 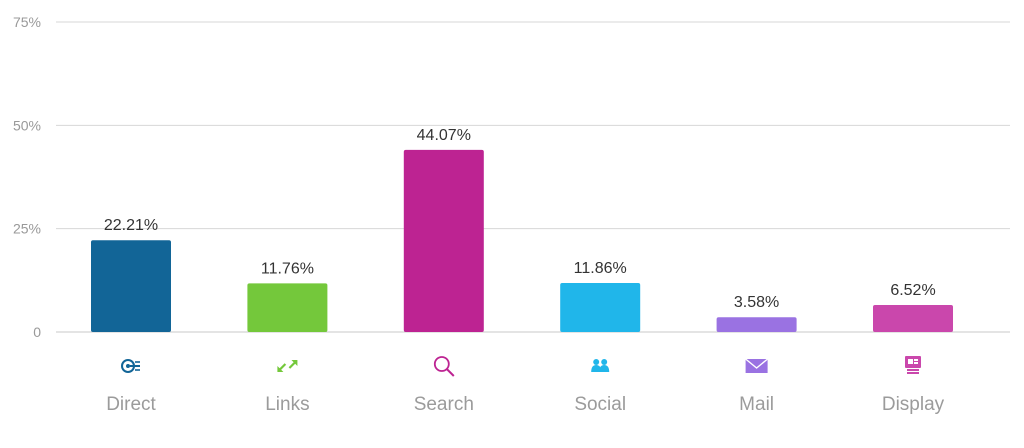 What do you see at coordinates (444, 366) in the screenshot?
I see `search-icon` at bounding box center [444, 366].